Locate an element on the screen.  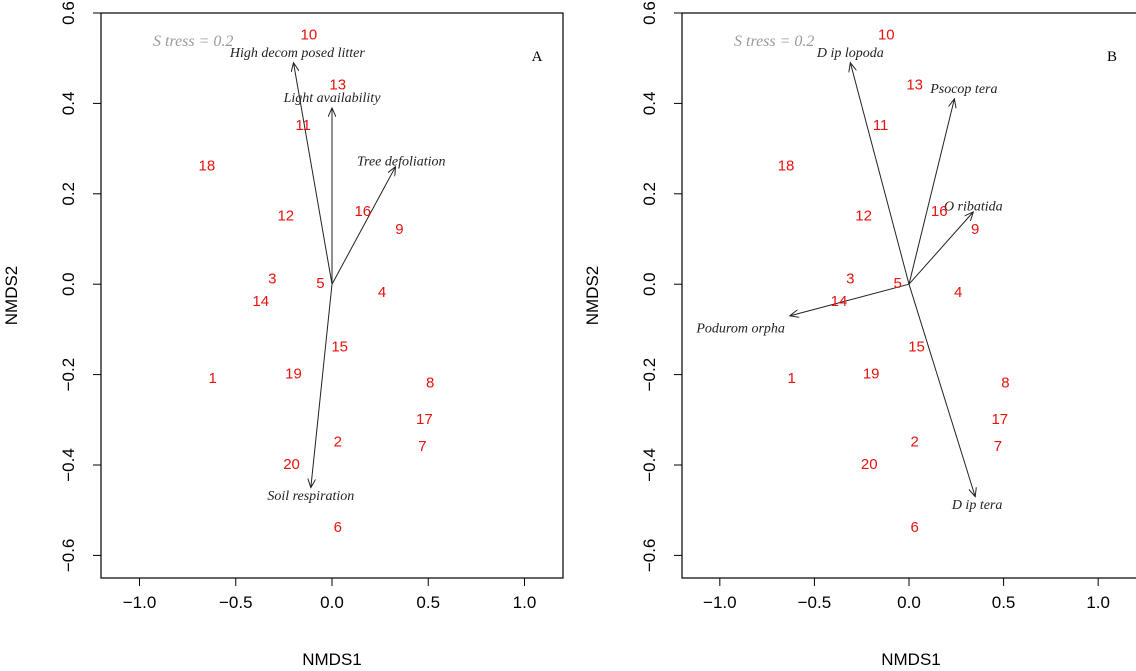
vector-label: Light availability is located at coordinates (332, 98).